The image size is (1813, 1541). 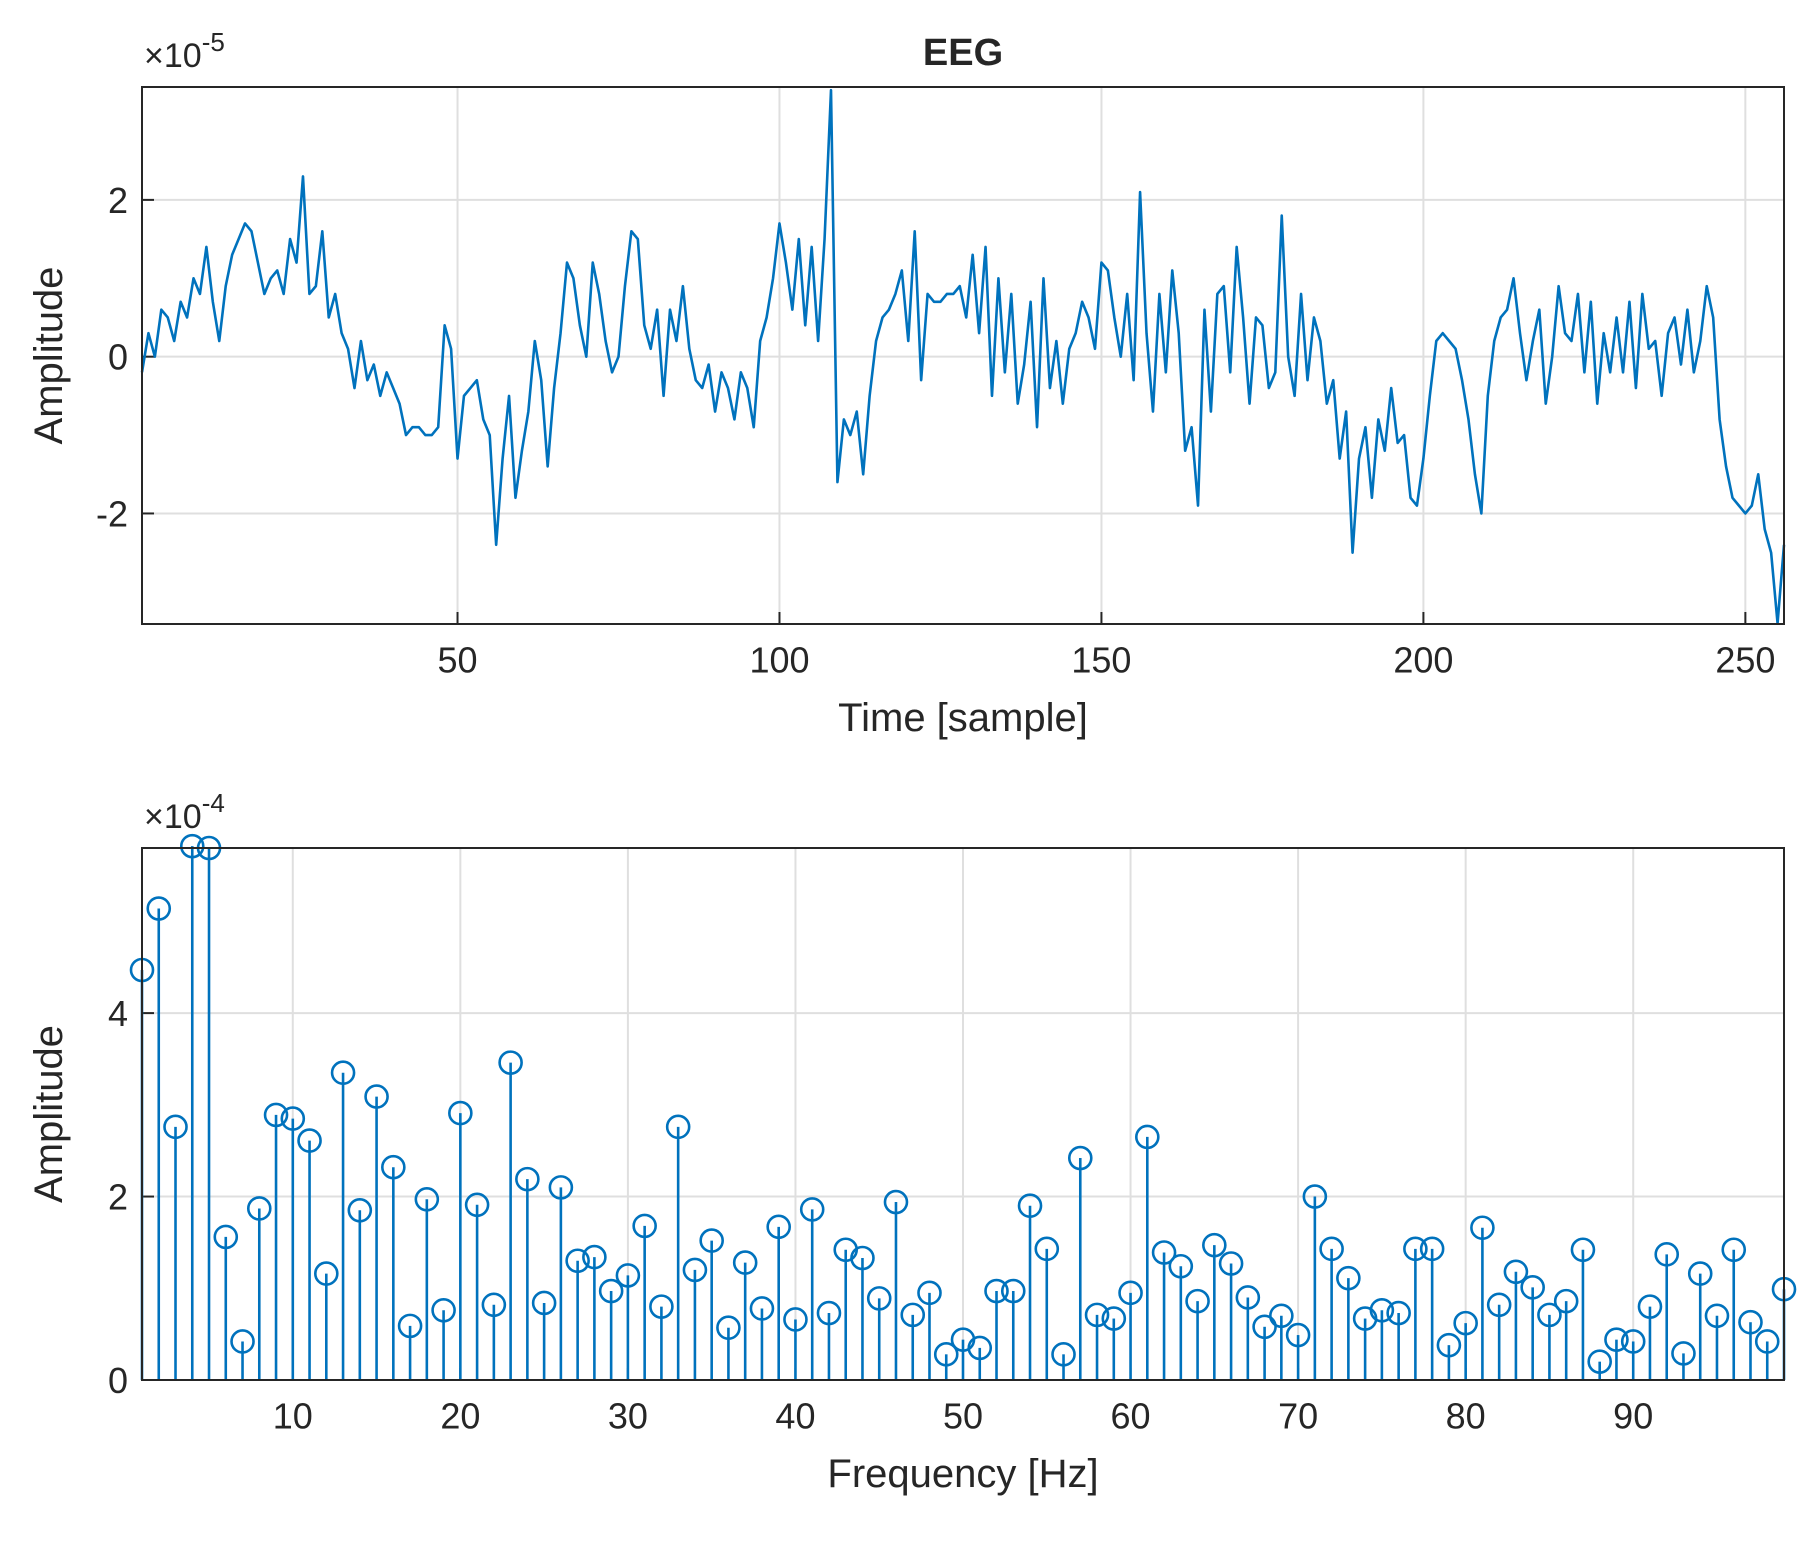 What do you see at coordinates (118, 1197) in the screenshot?
I see `y-tick-label: 2` at bounding box center [118, 1197].